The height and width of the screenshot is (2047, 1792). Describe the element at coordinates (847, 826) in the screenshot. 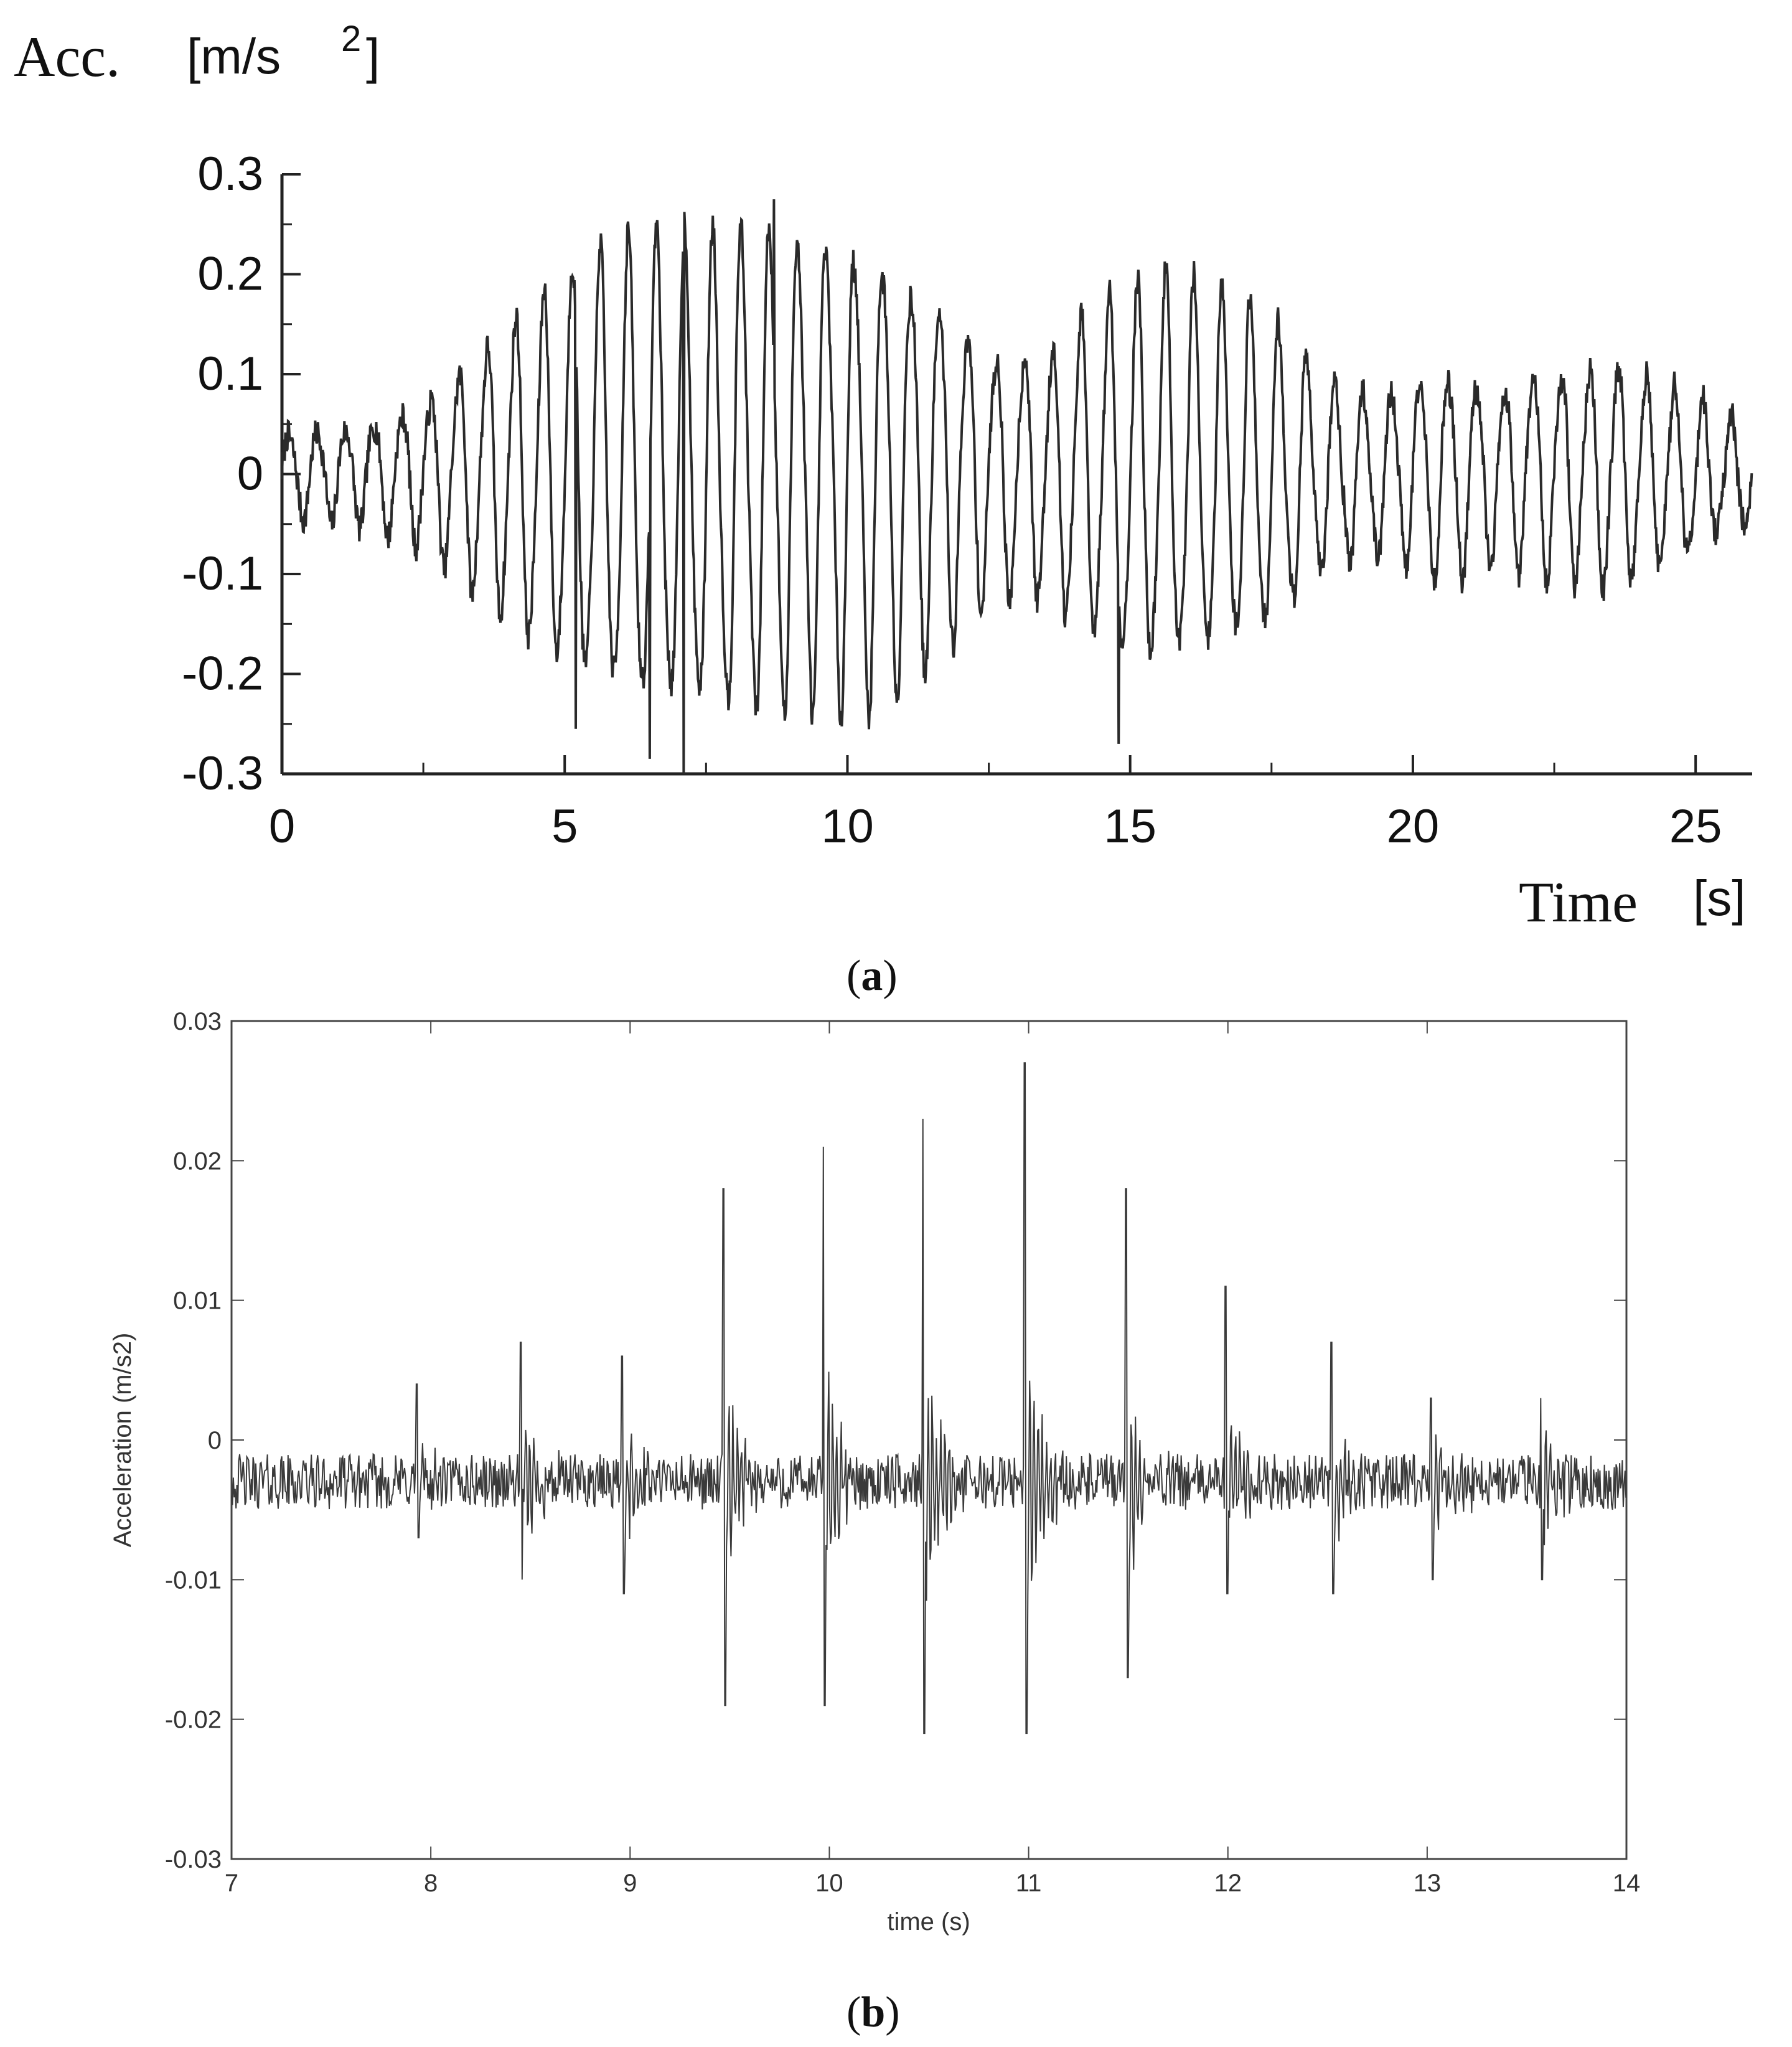

I see `panel-a-xtick-label: 10` at that location.